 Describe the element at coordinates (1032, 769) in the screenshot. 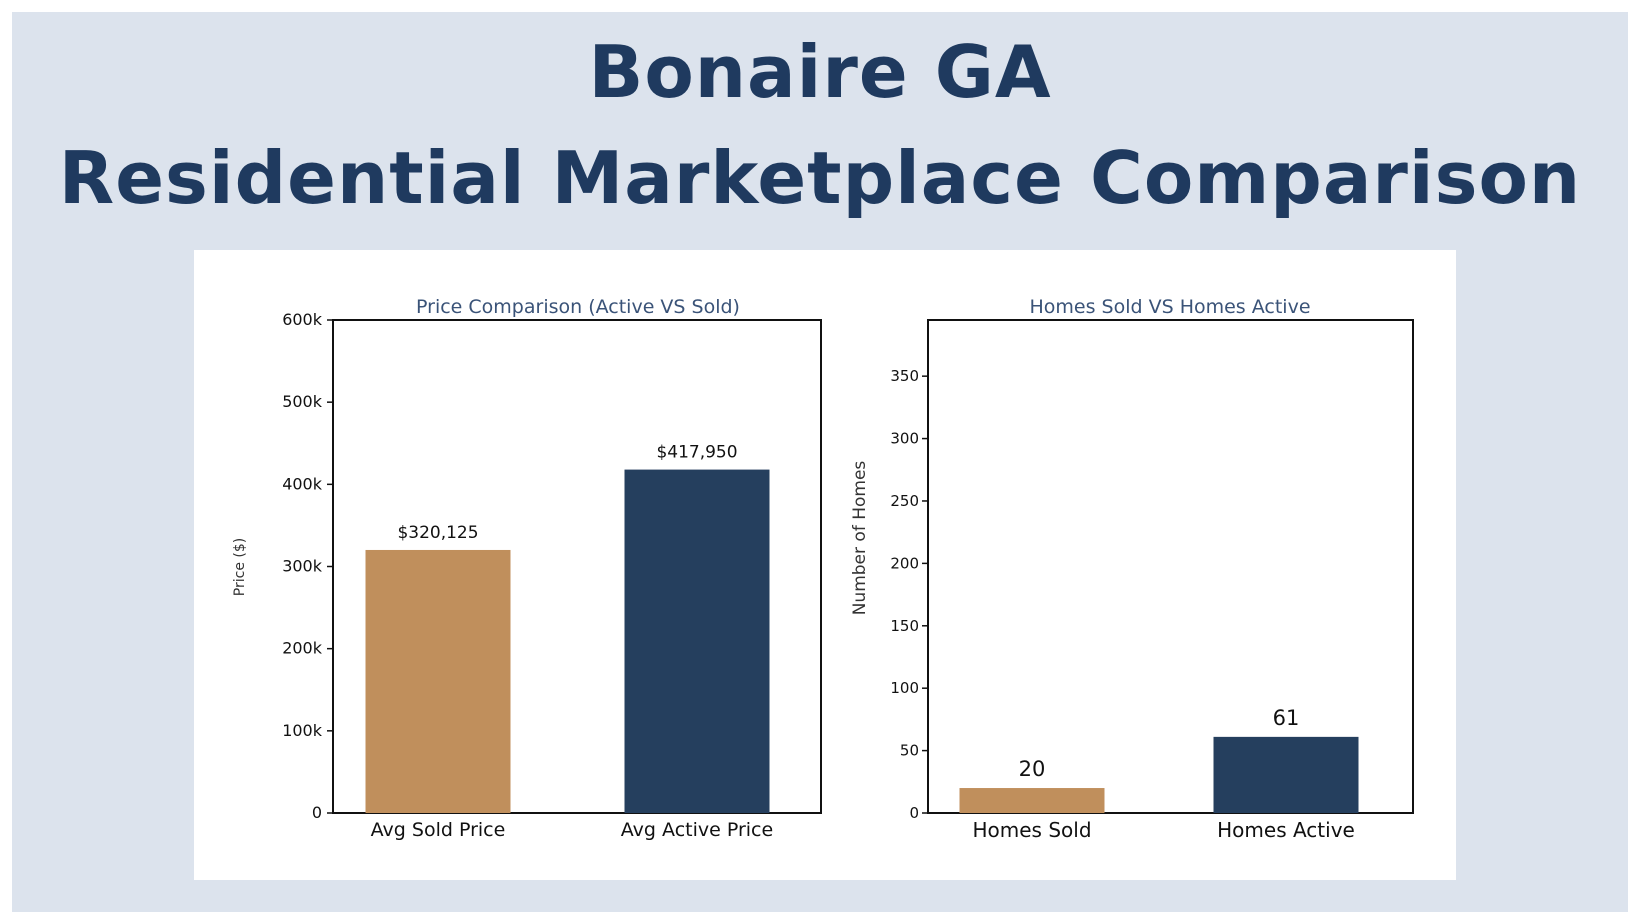

I see `chart-1-value-label-0: 20` at that location.